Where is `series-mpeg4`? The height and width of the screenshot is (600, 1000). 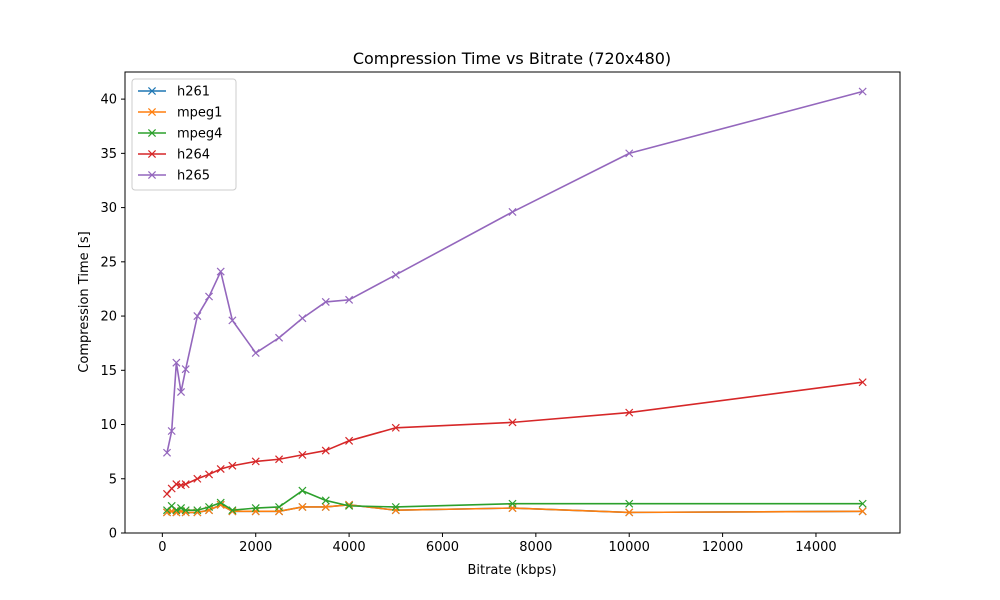
series-mpeg4 is located at coordinates (514, 500).